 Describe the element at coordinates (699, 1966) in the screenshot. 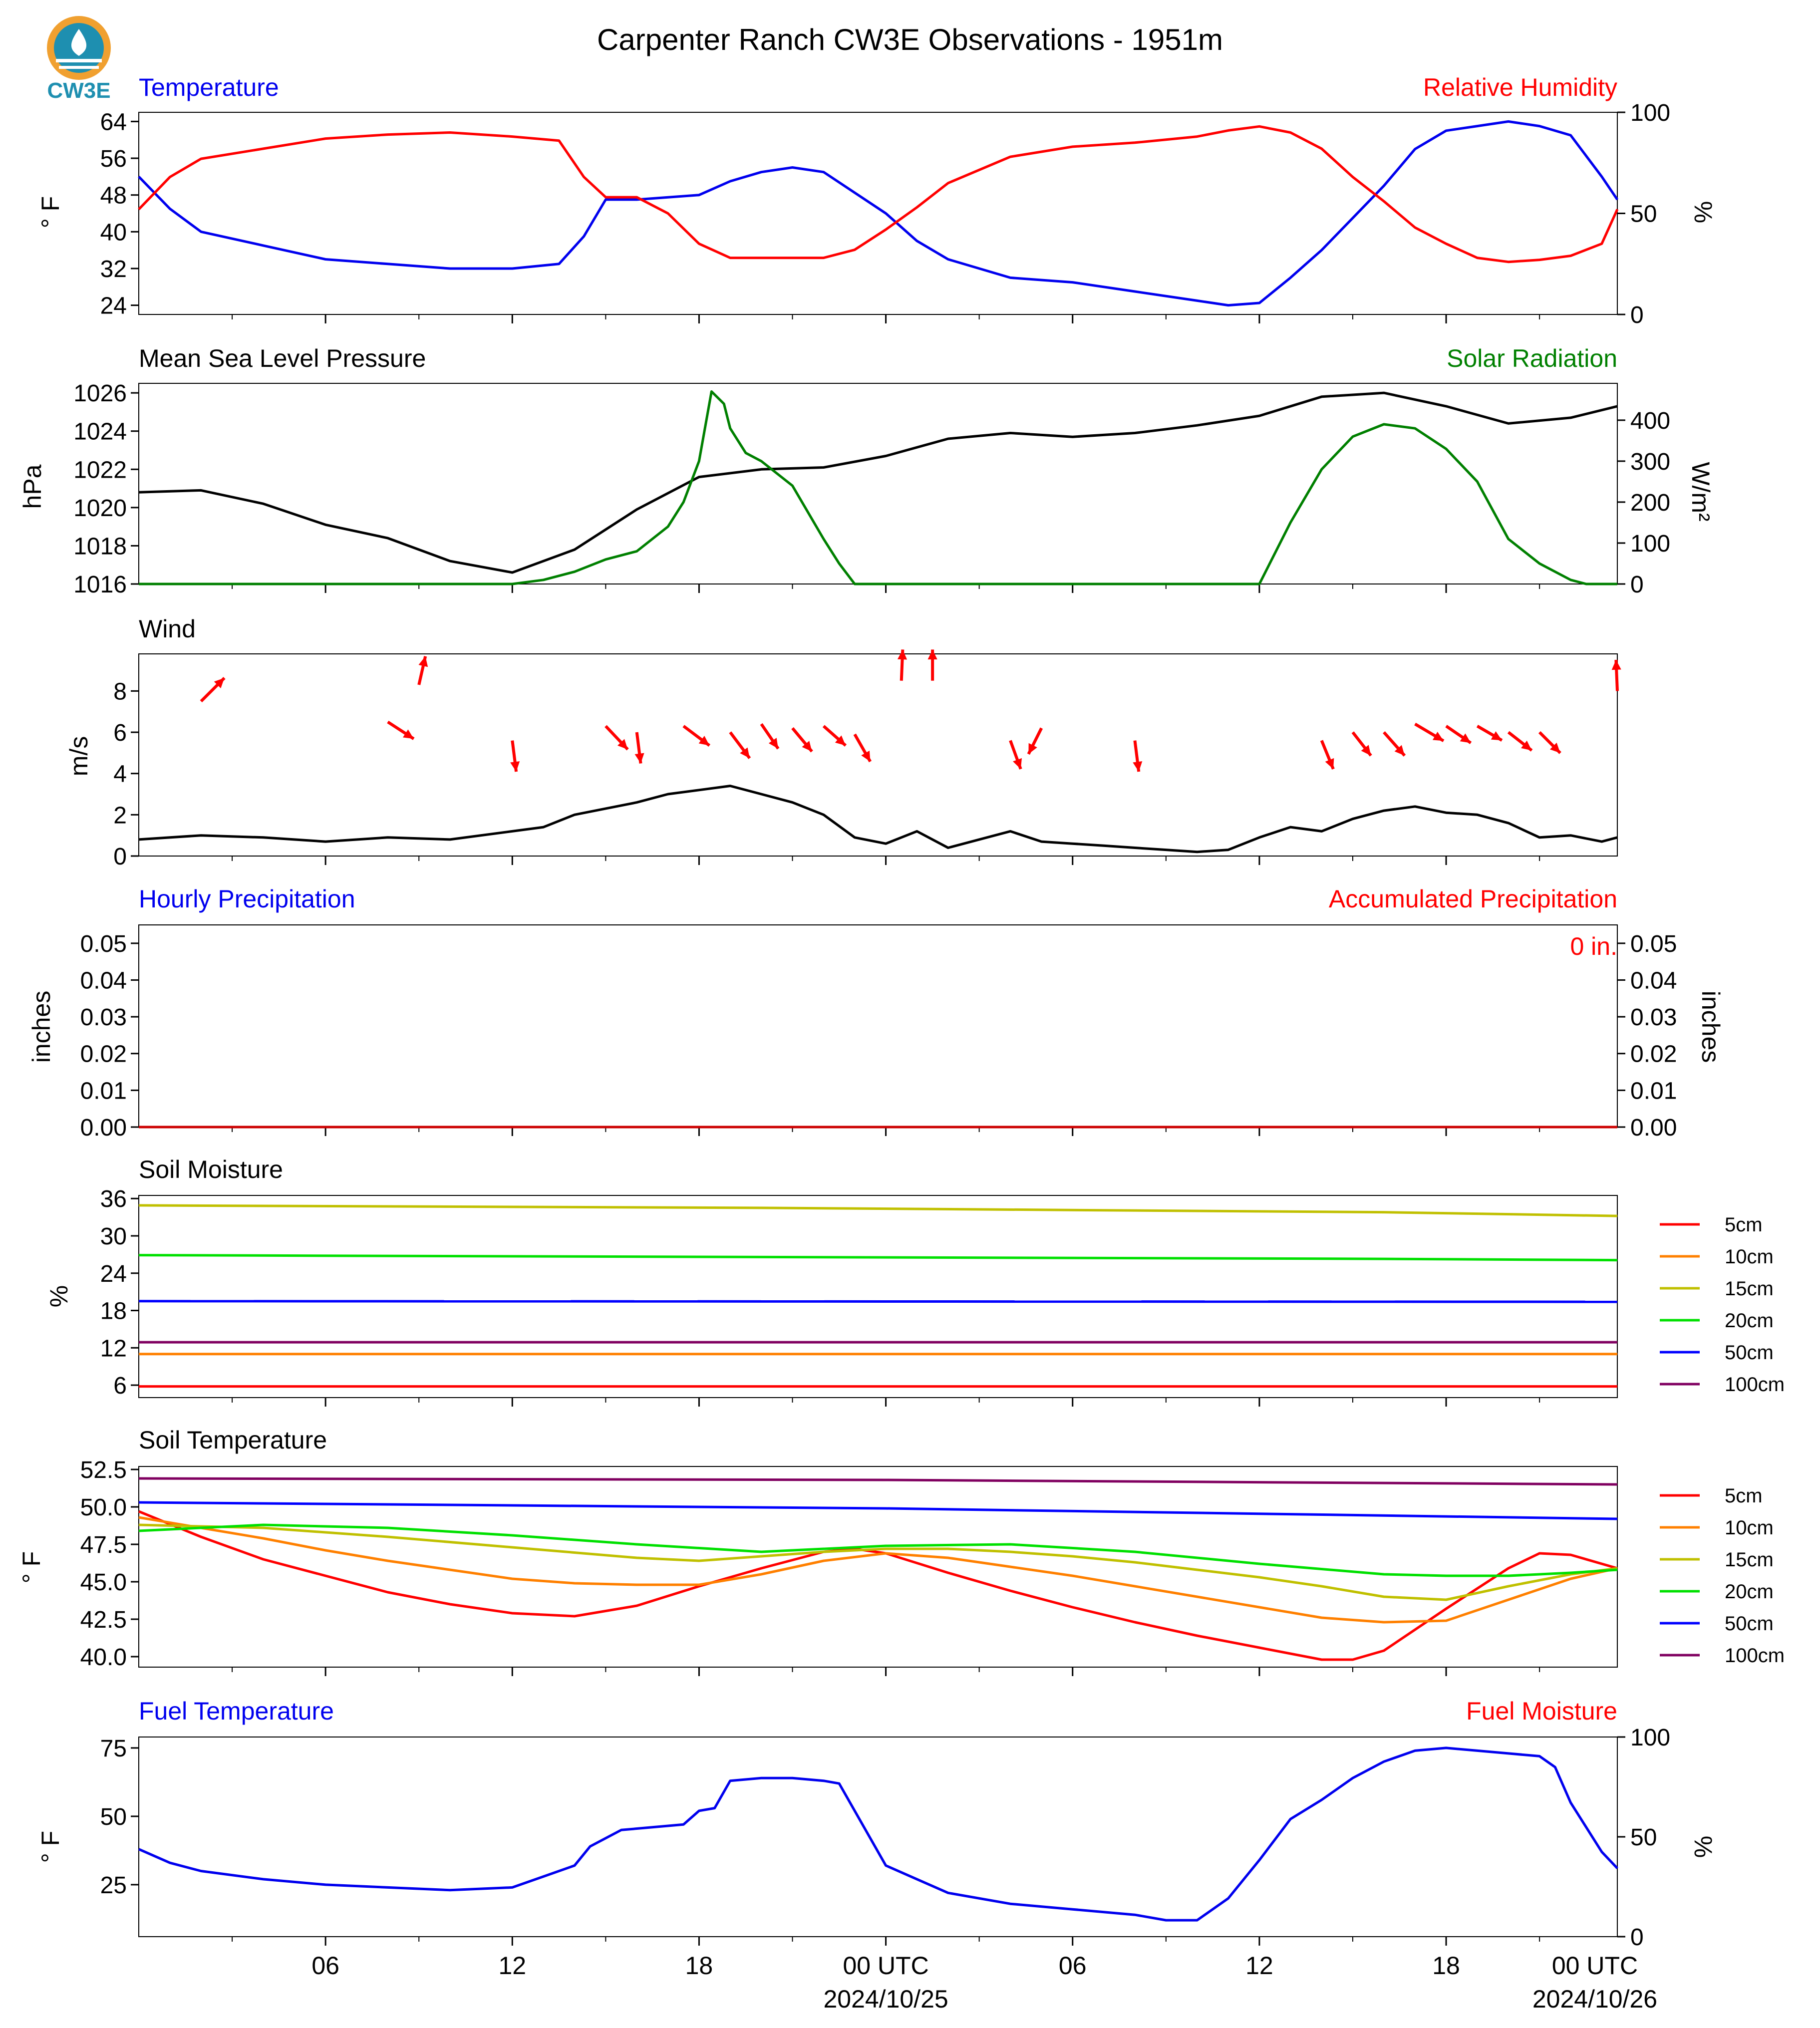

I see `x-tick-label: 18` at that location.